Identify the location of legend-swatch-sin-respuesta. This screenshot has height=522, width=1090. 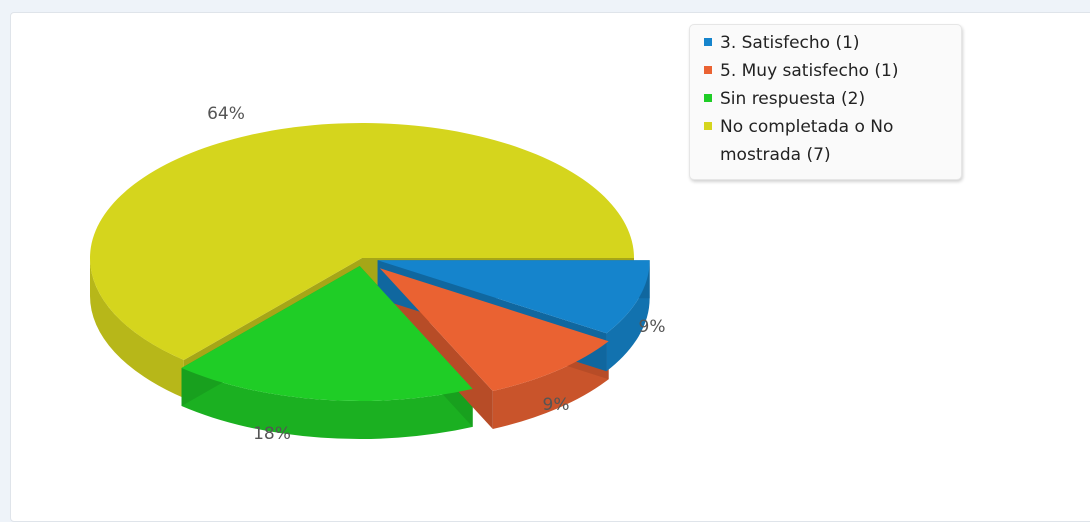
(708, 98).